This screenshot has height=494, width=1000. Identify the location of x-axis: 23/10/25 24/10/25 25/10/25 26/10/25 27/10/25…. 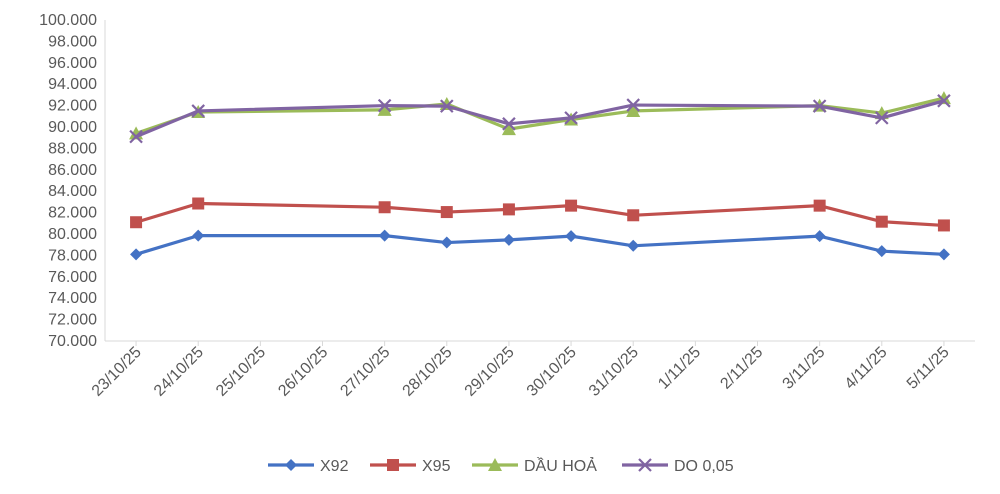
(532, 370).